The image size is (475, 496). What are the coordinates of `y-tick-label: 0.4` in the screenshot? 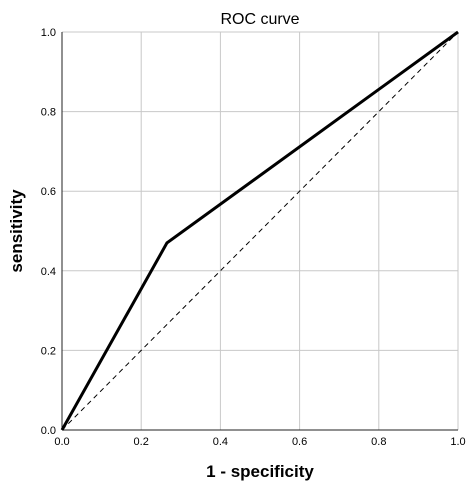 It's located at (48, 272).